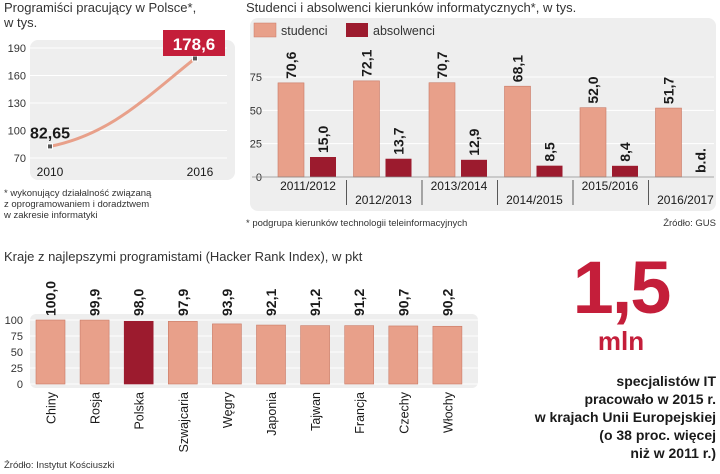 The width and height of the screenshot is (720, 474). Describe the element at coordinates (447, 302) in the screenshot. I see `bar-label-country: 90,2` at that location.